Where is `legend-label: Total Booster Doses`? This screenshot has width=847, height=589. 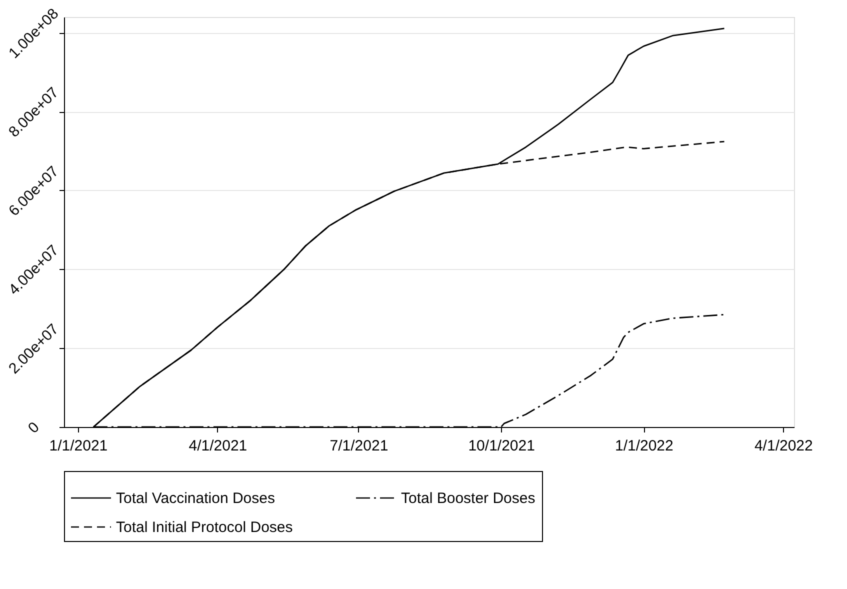 legend-label: Total Booster Doses is located at coordinates (468, 498).